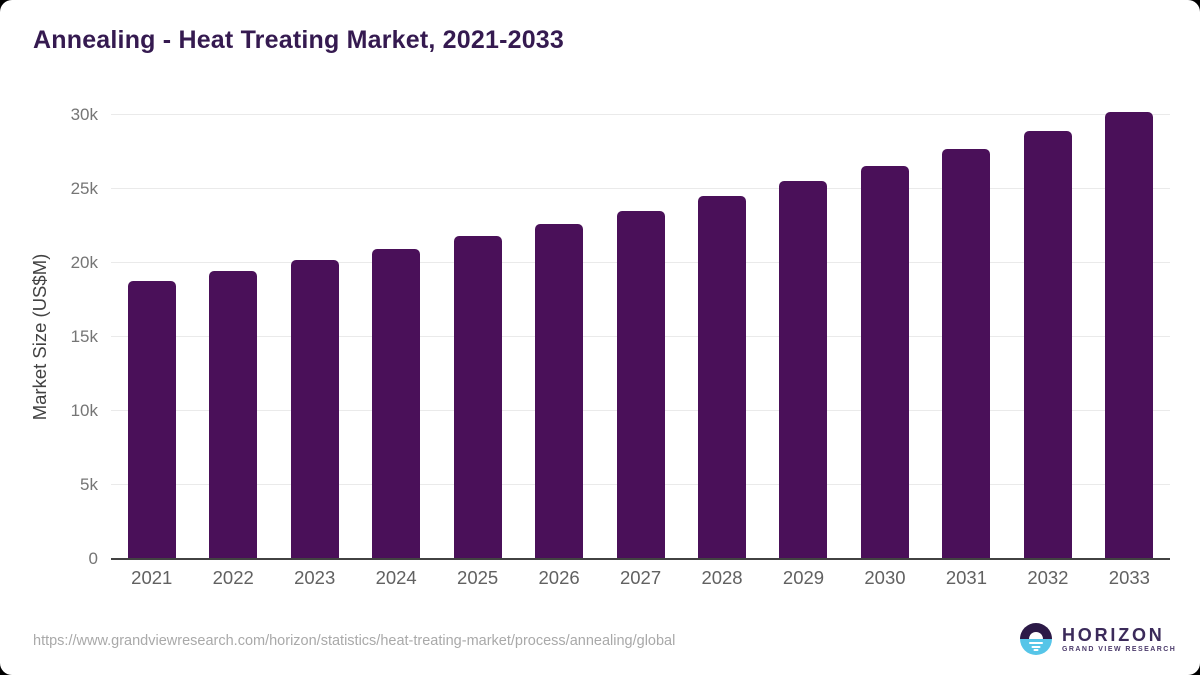 The image size is (1200, 675). I want to click on y-tick-label: 15k, so click(84, 336).